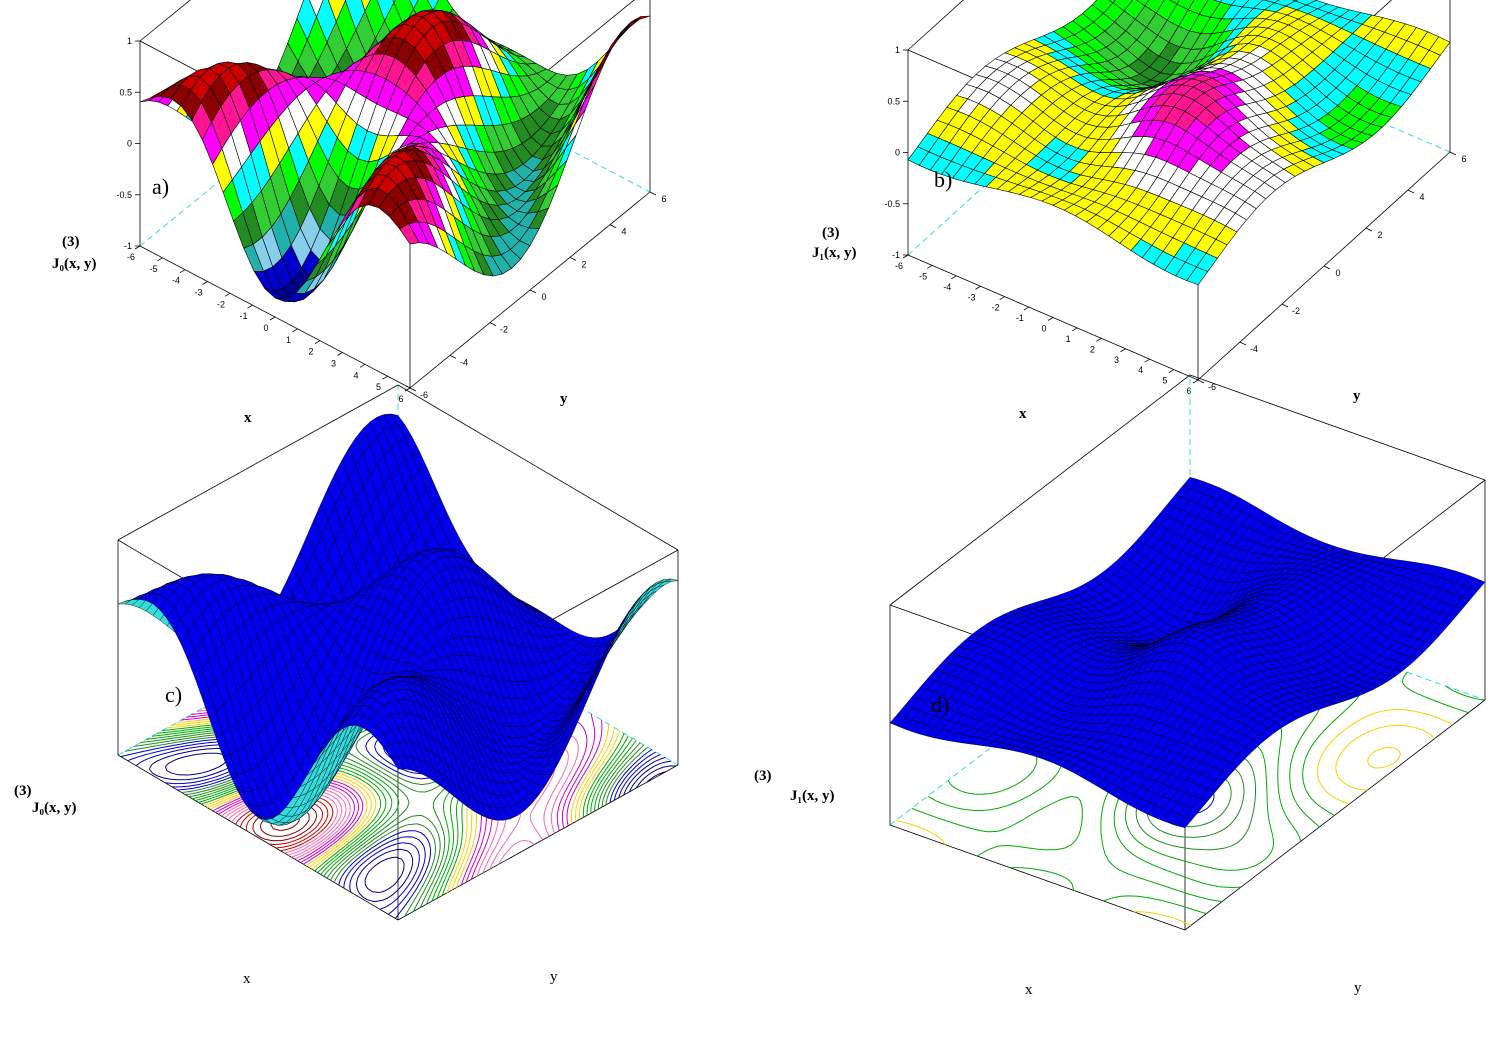 The height and width of the screenshot is (1060, 1509). Describe the element at coordinates (1023, 414) in the screenshot. I see `panel-b-x-label: x` at that location.